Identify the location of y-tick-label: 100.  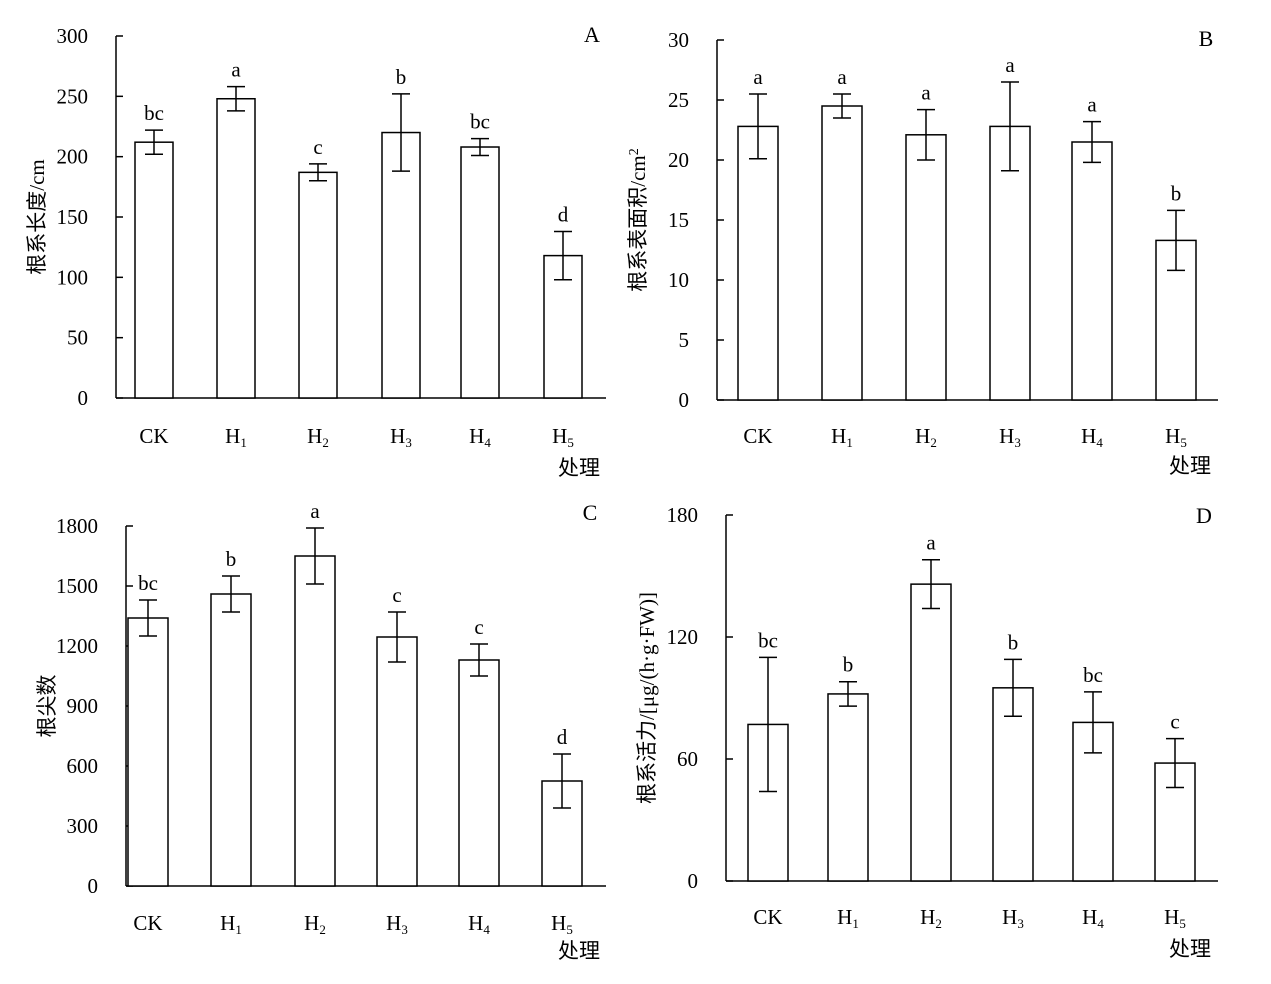
(73, 277).